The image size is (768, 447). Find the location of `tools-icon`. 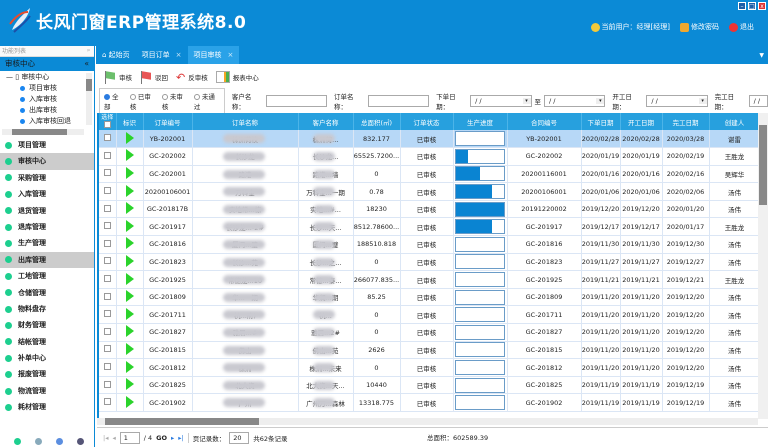

tools-icon is located at coordinates (80, 441).